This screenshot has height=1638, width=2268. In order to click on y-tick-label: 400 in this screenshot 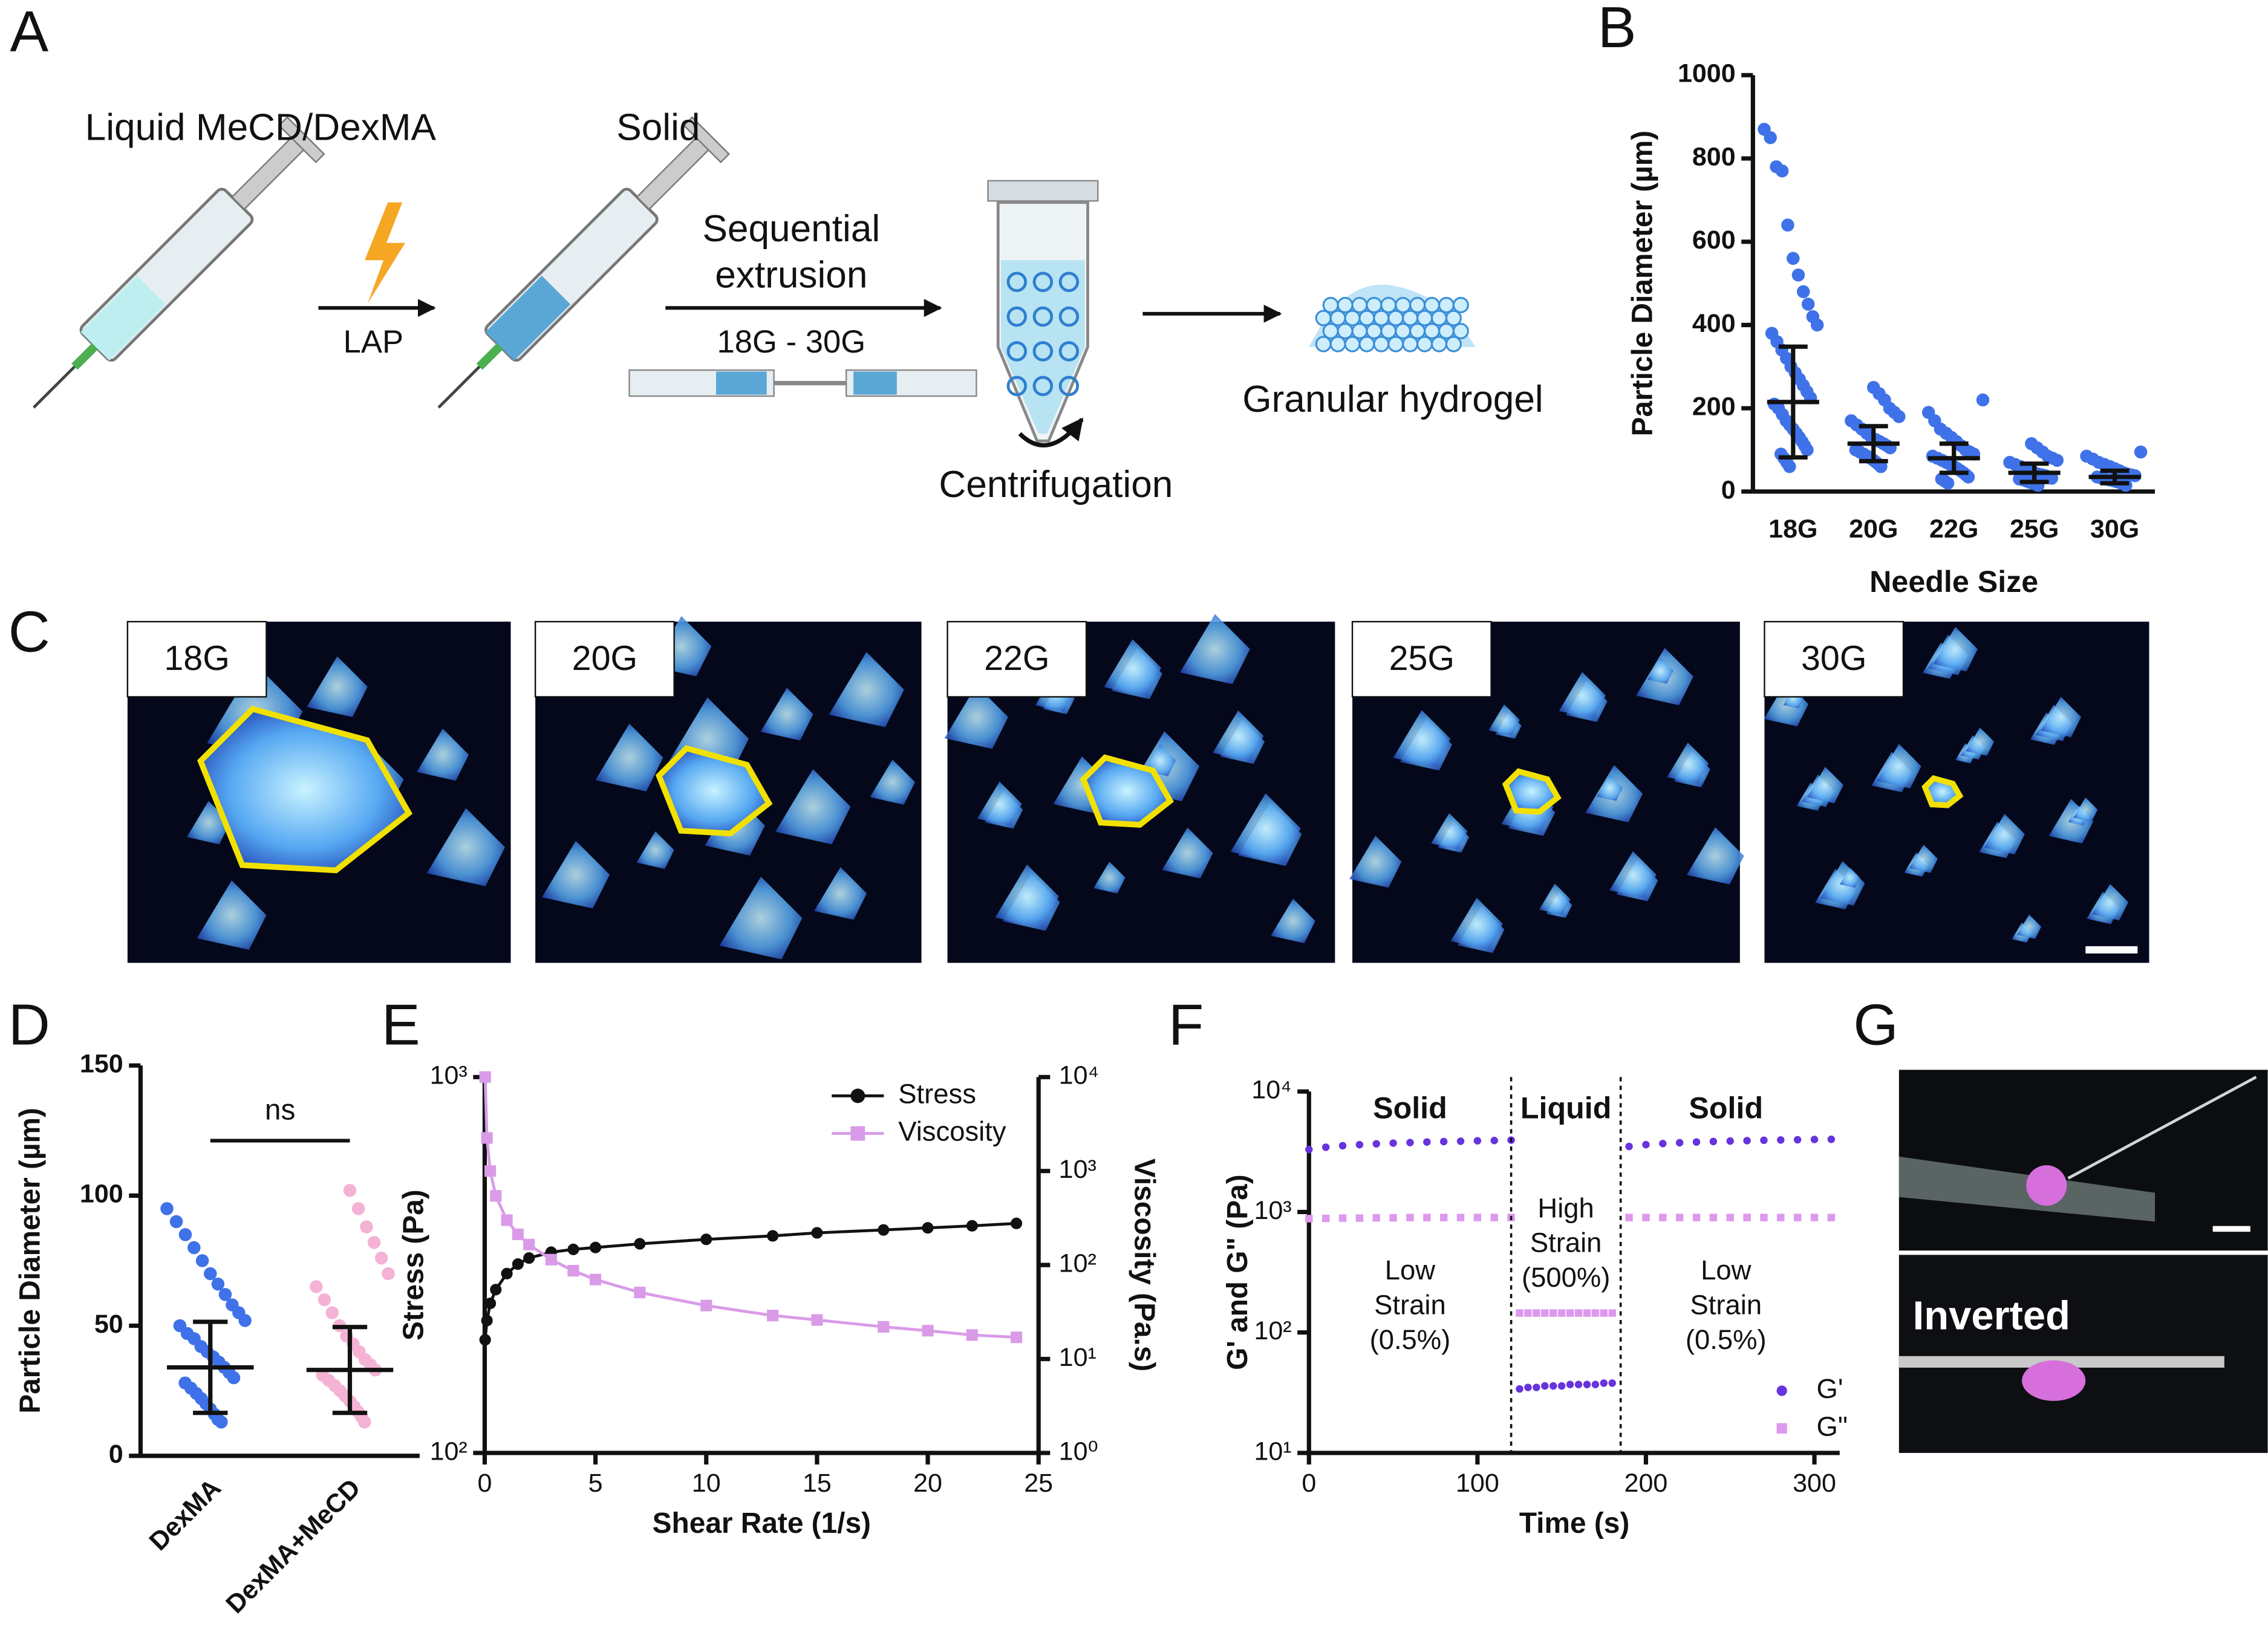, I will do `click(1714, 323)`.